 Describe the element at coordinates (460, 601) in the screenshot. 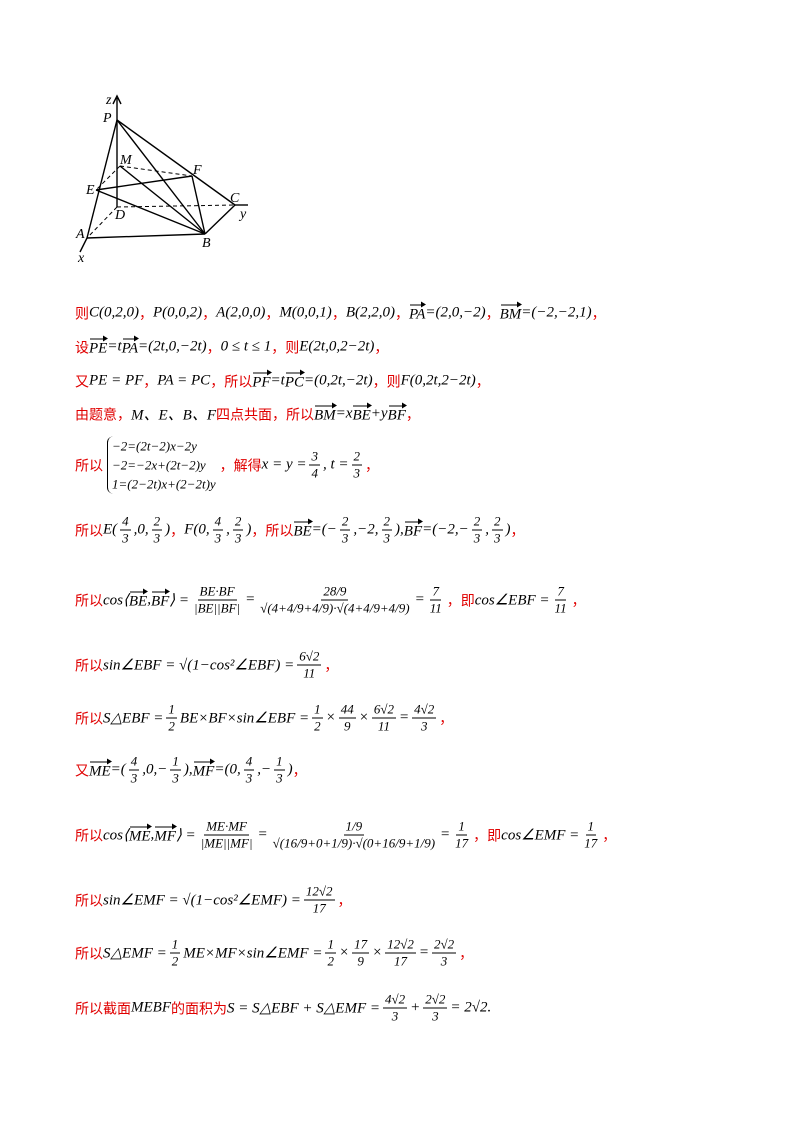

I see `text: ，即` at that location.